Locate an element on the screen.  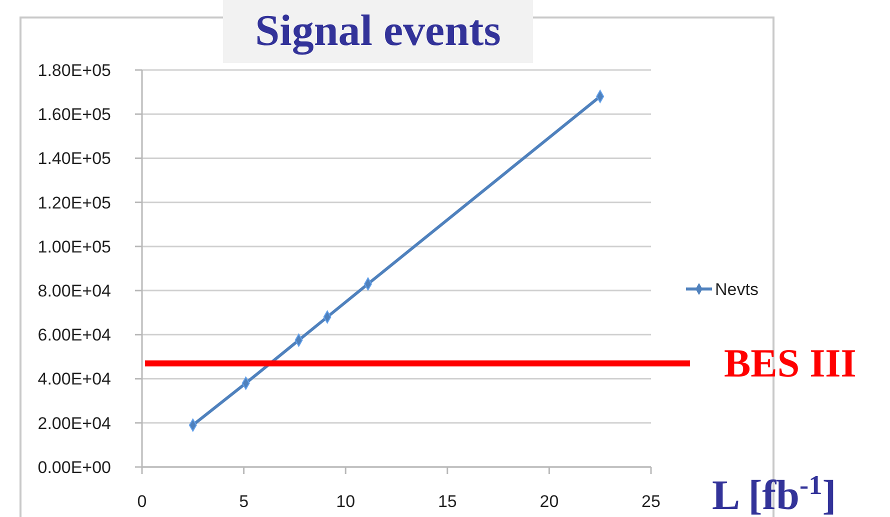
y-tick-label: 1.60E+05 is located at coordinates (74, 114).